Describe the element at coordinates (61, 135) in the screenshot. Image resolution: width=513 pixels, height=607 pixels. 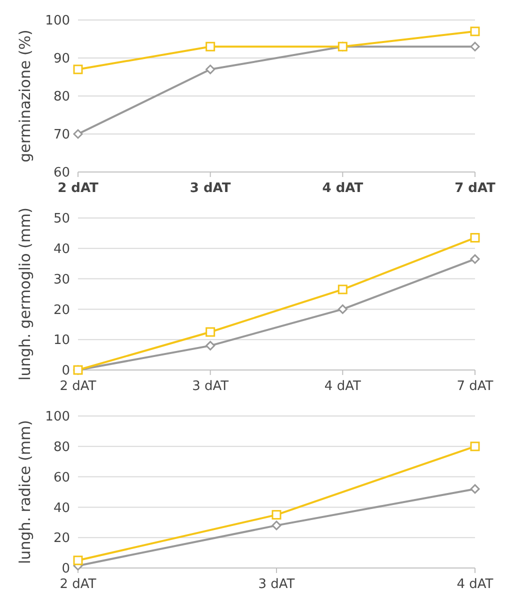
I see `y-tick-label: 70` at that location.